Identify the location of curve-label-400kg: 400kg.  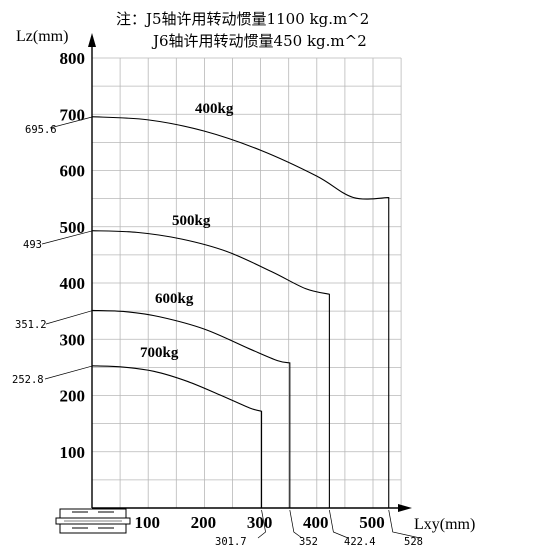
(214, 109).